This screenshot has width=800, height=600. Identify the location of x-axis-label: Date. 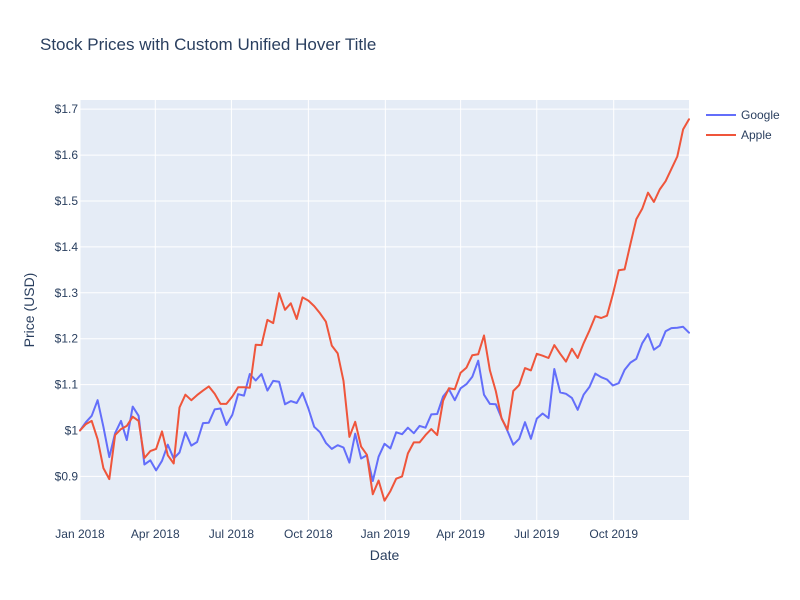
(385, 555).